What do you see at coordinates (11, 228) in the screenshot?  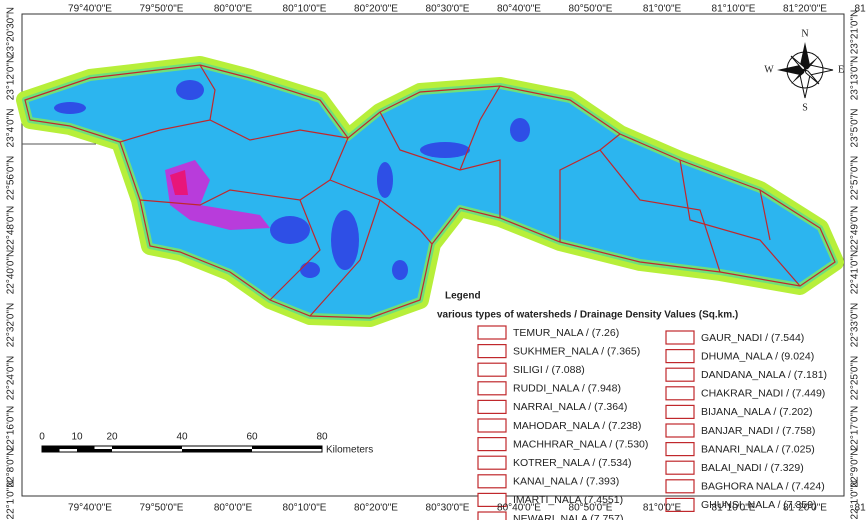 I see `lat-label-left: 22°48'0"N` at bounding box center [11, 228].